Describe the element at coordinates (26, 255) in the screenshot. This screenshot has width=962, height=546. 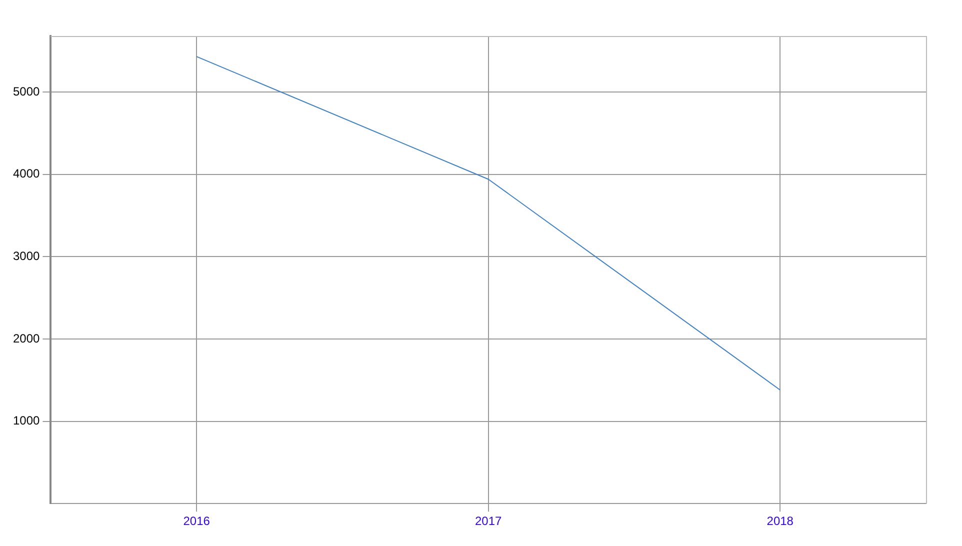
I see `y-tick-label: 3000` at that location.